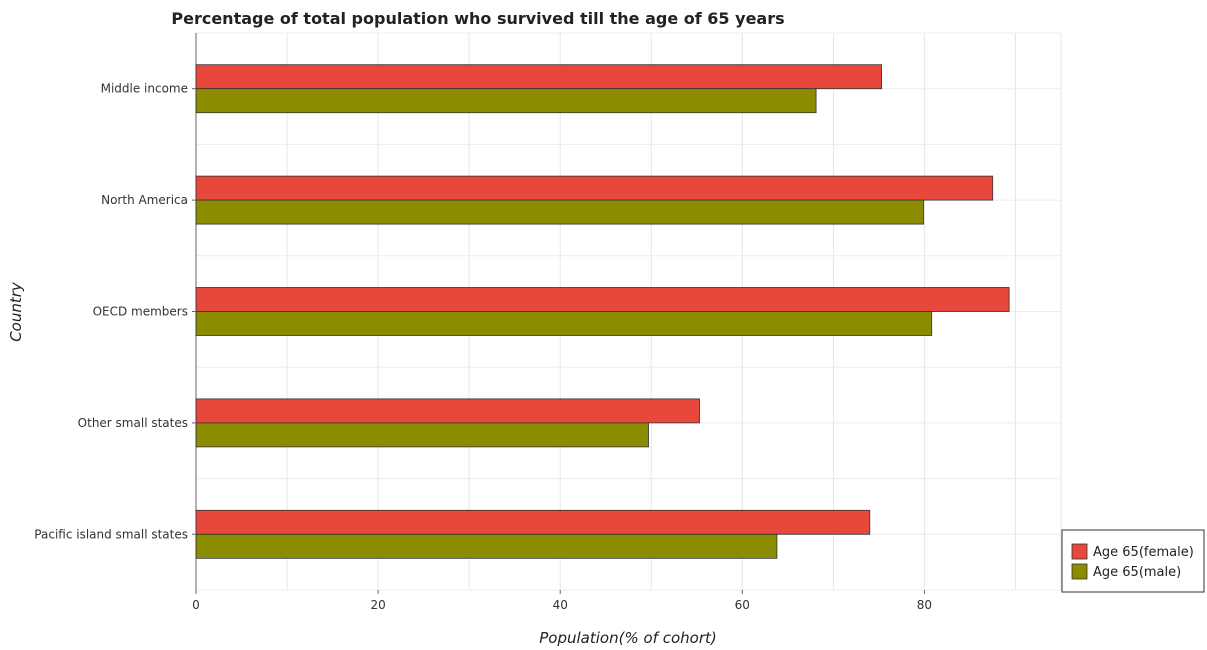 The image size is (1207, 650). Describe the element at coordinates (140, 312) in the screenshot. I see `y-tick-label: OECD members` at that location.